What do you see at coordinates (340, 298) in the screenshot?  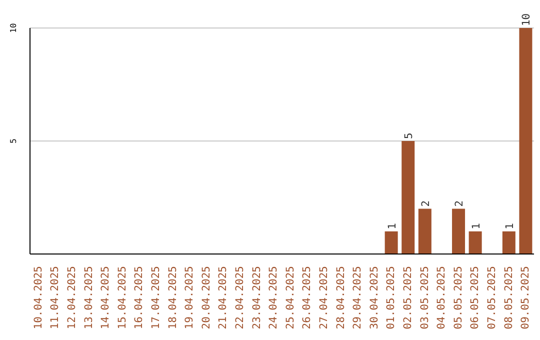 I see `x-tick-label: 28.04.2025` at bounding box center [340, 298].